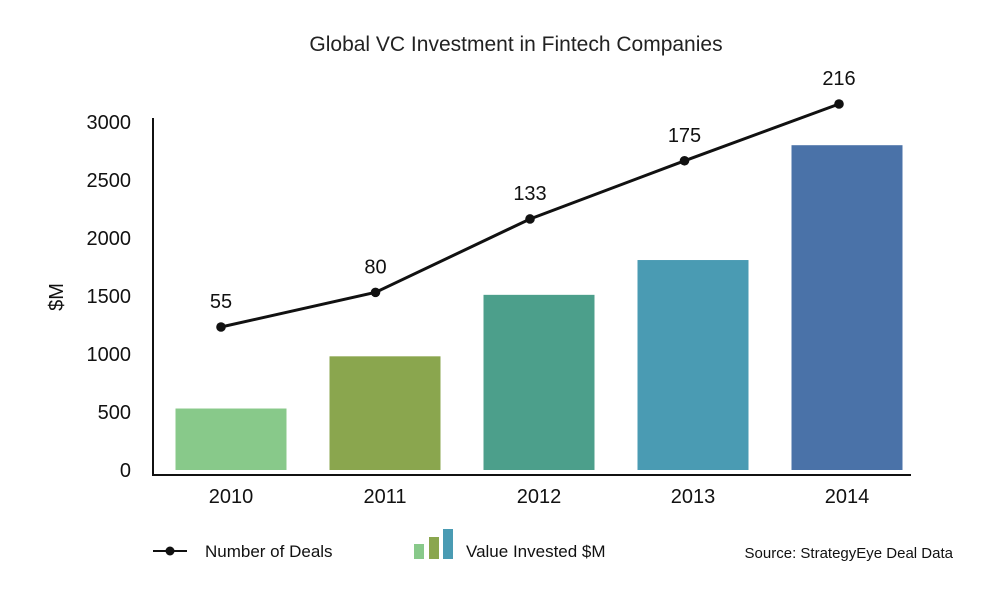 The image size is (1000, 593). I want to click on y-tick-label: 2500, so click(109, 181).